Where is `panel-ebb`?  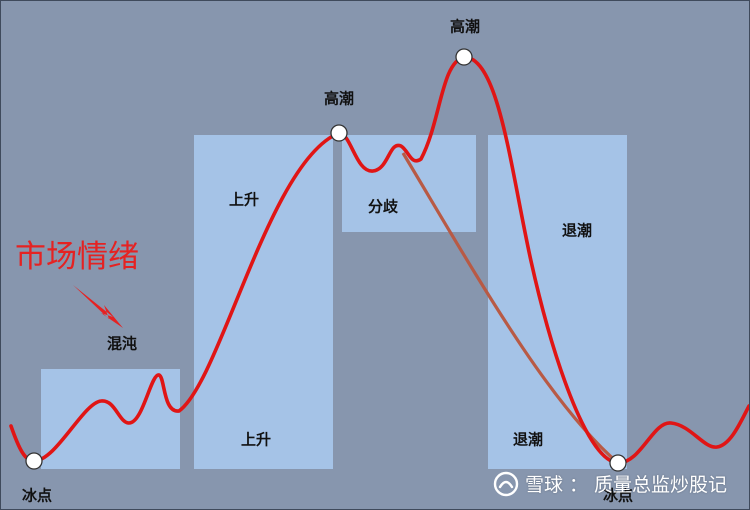
panel-ebb is located at coordinates (557, 302).